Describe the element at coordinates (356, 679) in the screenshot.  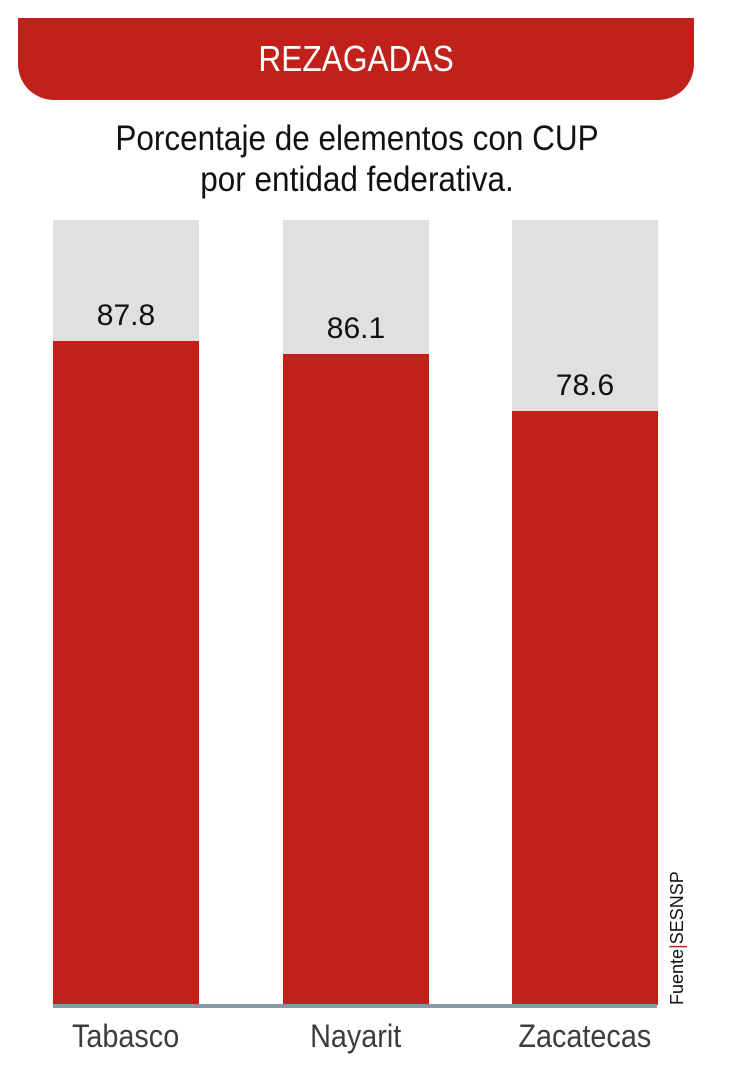
I see `bar-nayarit` at that location.